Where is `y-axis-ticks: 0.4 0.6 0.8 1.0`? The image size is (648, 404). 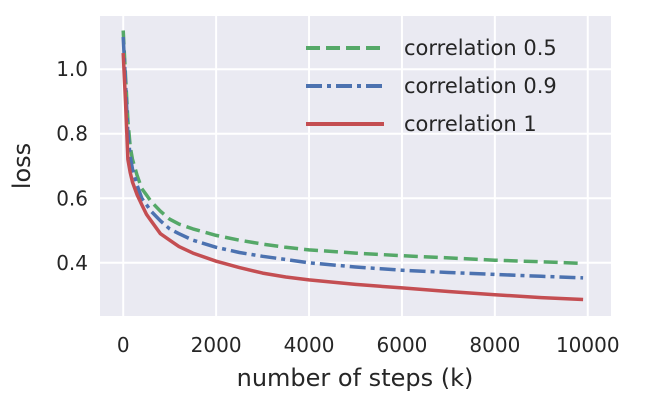
y-axis-ticks: 0.4 0.6 0.8 1.0 is located at coordinates (72, 166).